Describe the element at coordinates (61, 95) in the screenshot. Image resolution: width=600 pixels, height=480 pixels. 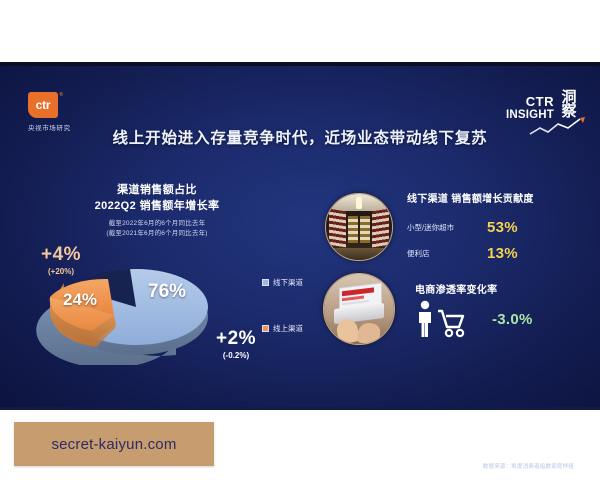
I see `trademark-icon: ®` at that location.